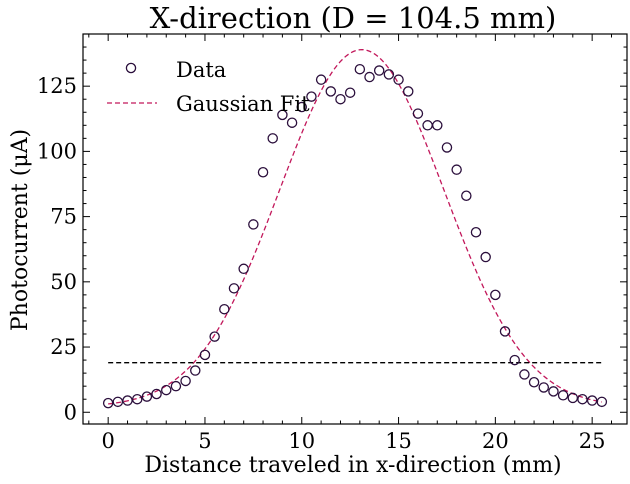 Image resolution: width=630 pixels, height=484 pixels. What do you see at coordinates (243, 104) in the screenshot?
I see `legend-fit-label: Gaussian Fit` at bounding box center [243, 104].